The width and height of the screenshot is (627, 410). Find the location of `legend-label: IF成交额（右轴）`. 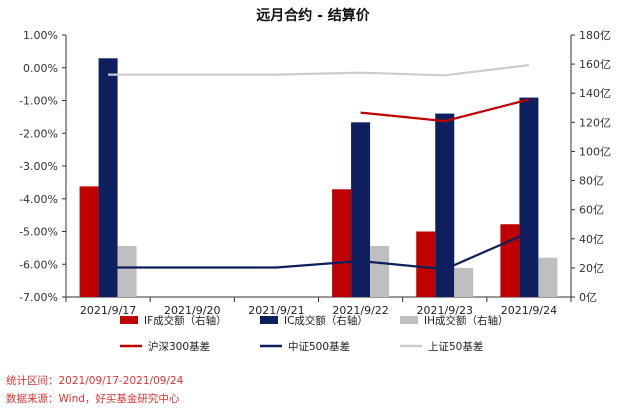

legend-label: IF成交额（右轴） is located at coordinates (185, 320).